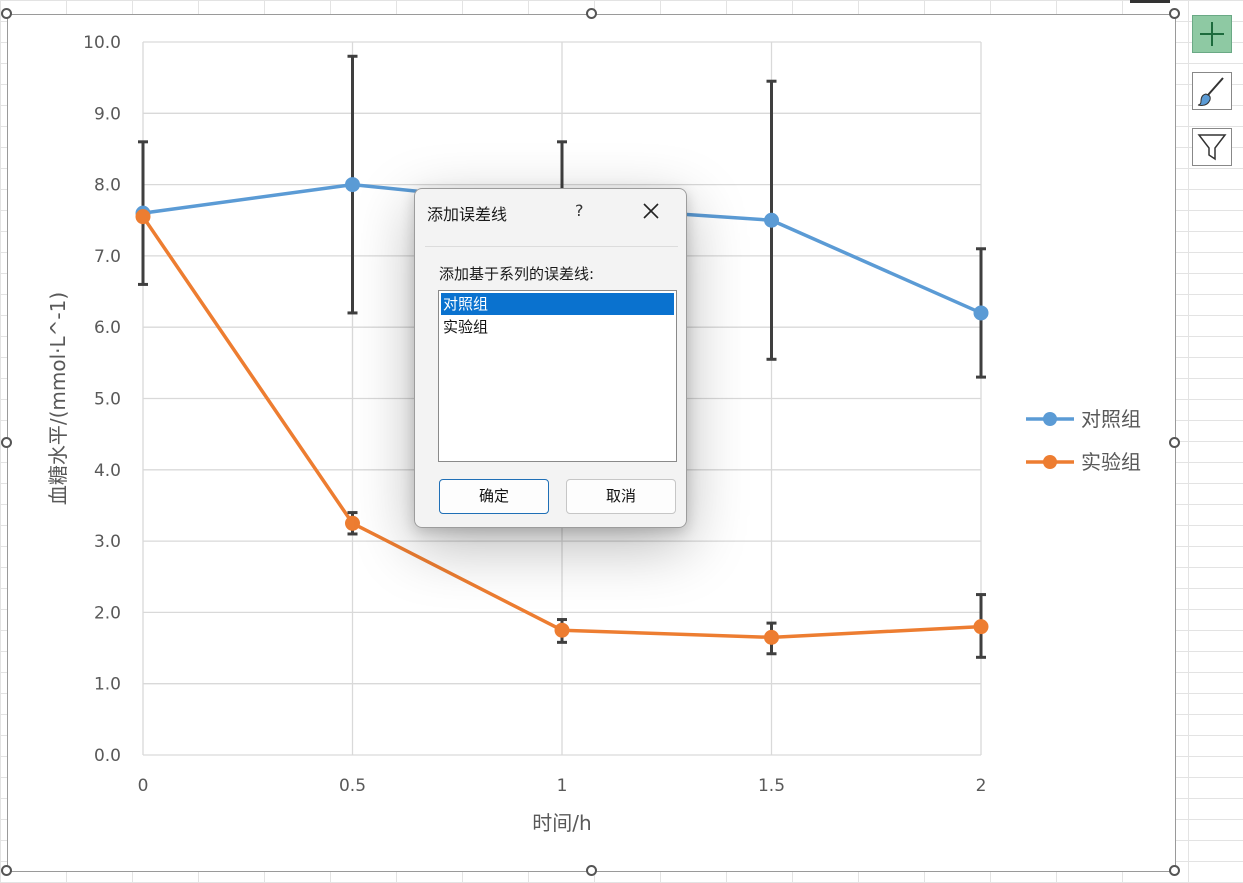 This screenshot has height=883, width=1243. Describe the element at coordinates (981, 786) in the screenshot. I see `x-tick-label: 2` at that location.